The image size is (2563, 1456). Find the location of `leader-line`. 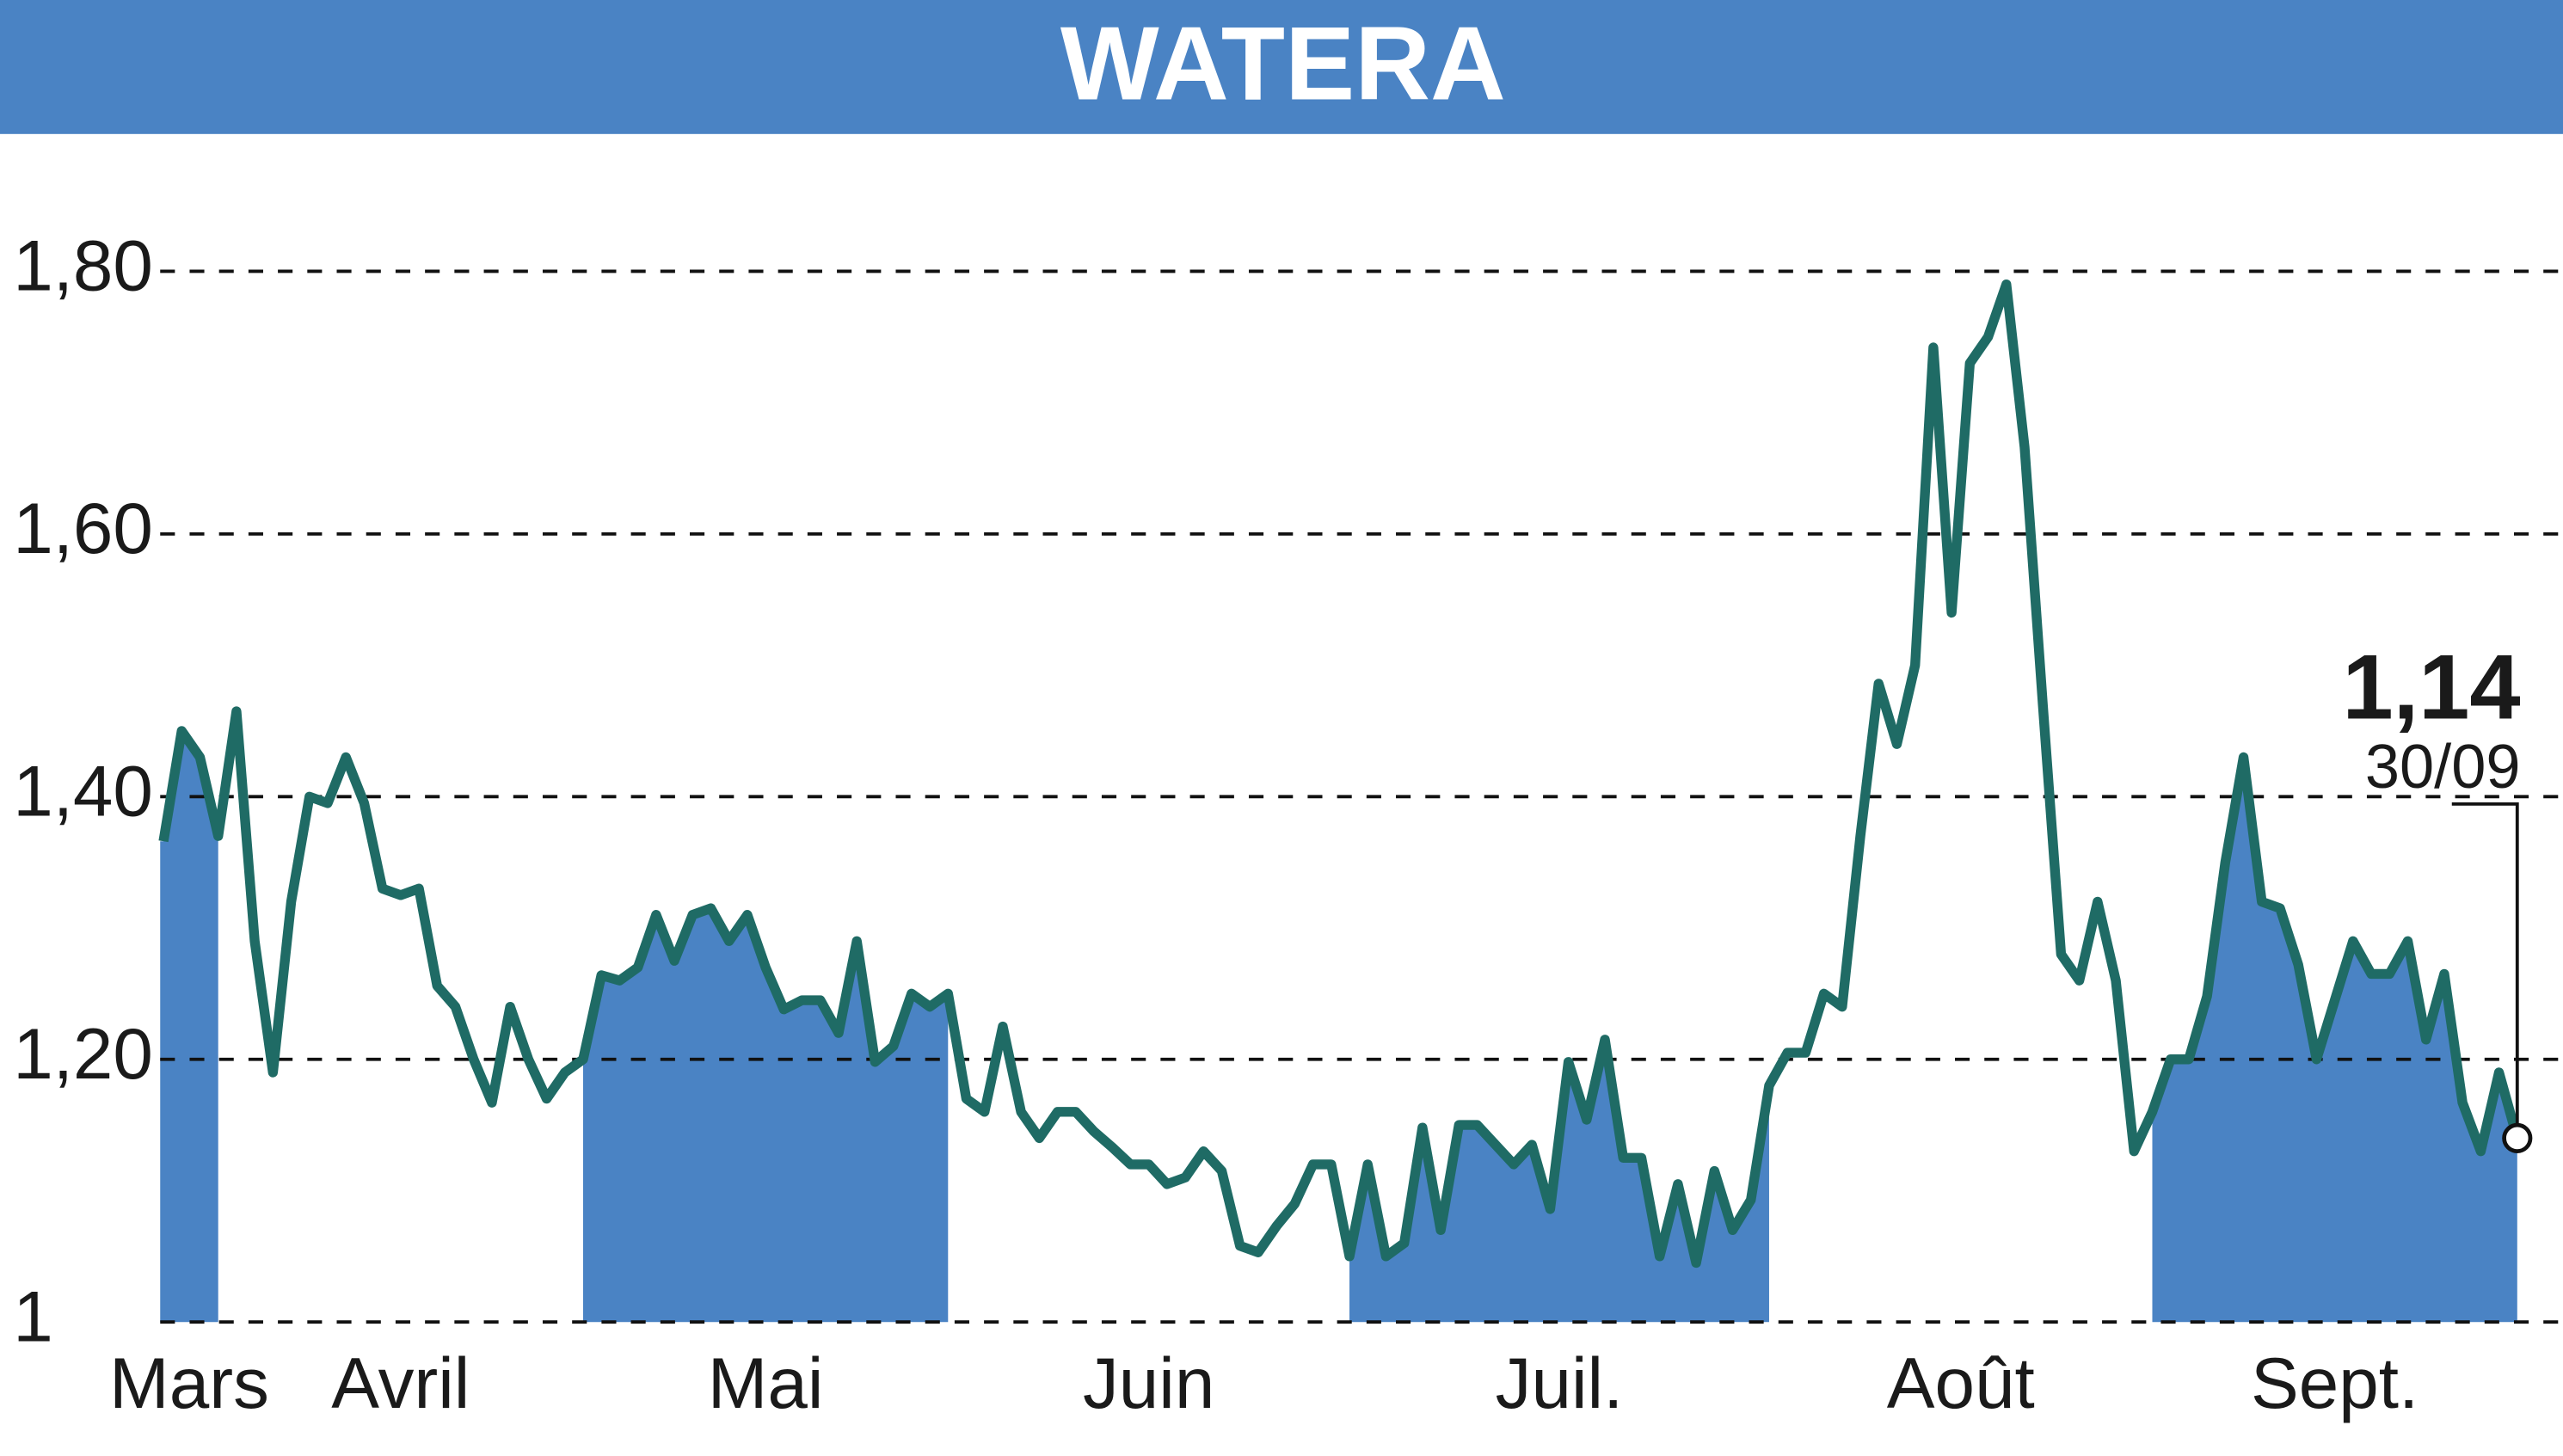

leader-line is located at coordinates (2485, 971).